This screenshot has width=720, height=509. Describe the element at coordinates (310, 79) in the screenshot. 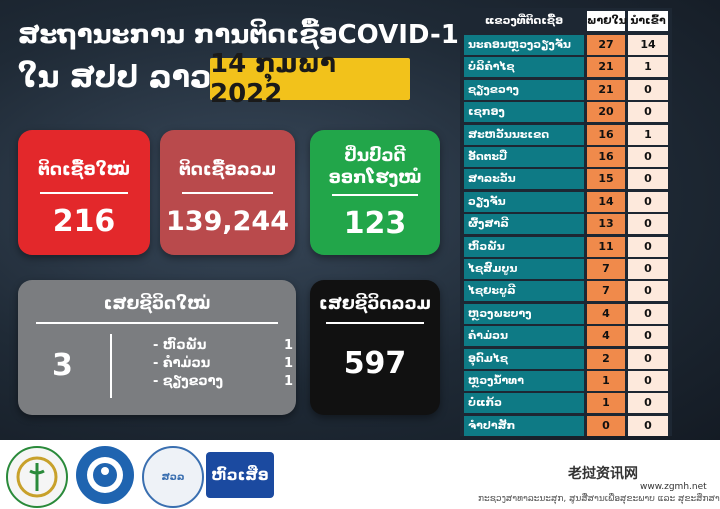

I see `date-badge: 14 ກຸມພາ 2022` at that location.